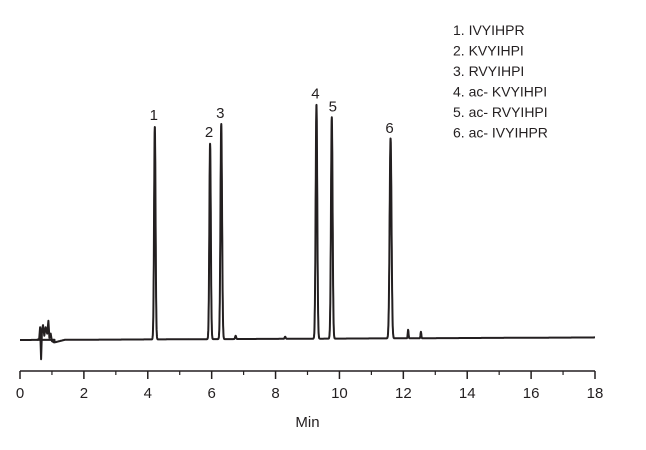 The width and height of the screenshot is (646, 450). What do you see at coordinates (154, 115) in the screenshot?
I see `peak-label-1: 1` at bounding box center [154, 115].